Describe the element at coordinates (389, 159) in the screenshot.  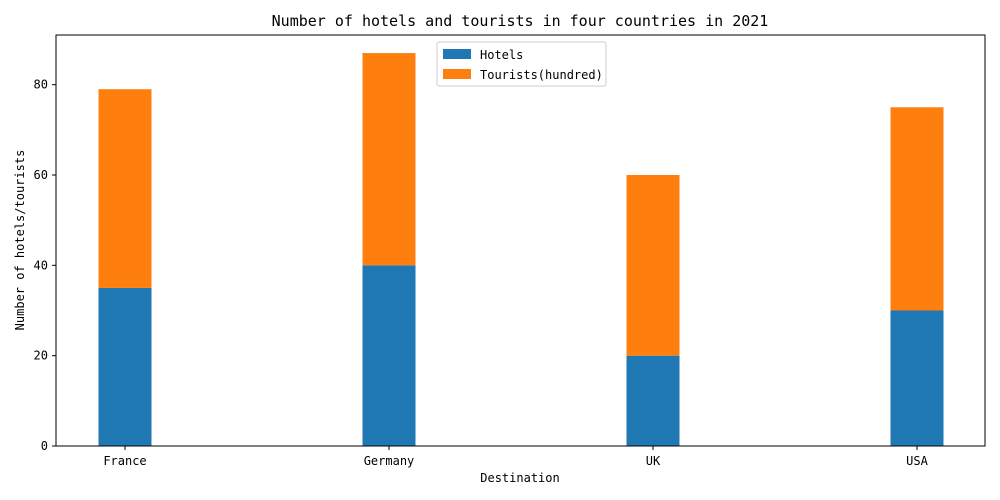
I see `bar-tourists-hundred-germany` at that location.